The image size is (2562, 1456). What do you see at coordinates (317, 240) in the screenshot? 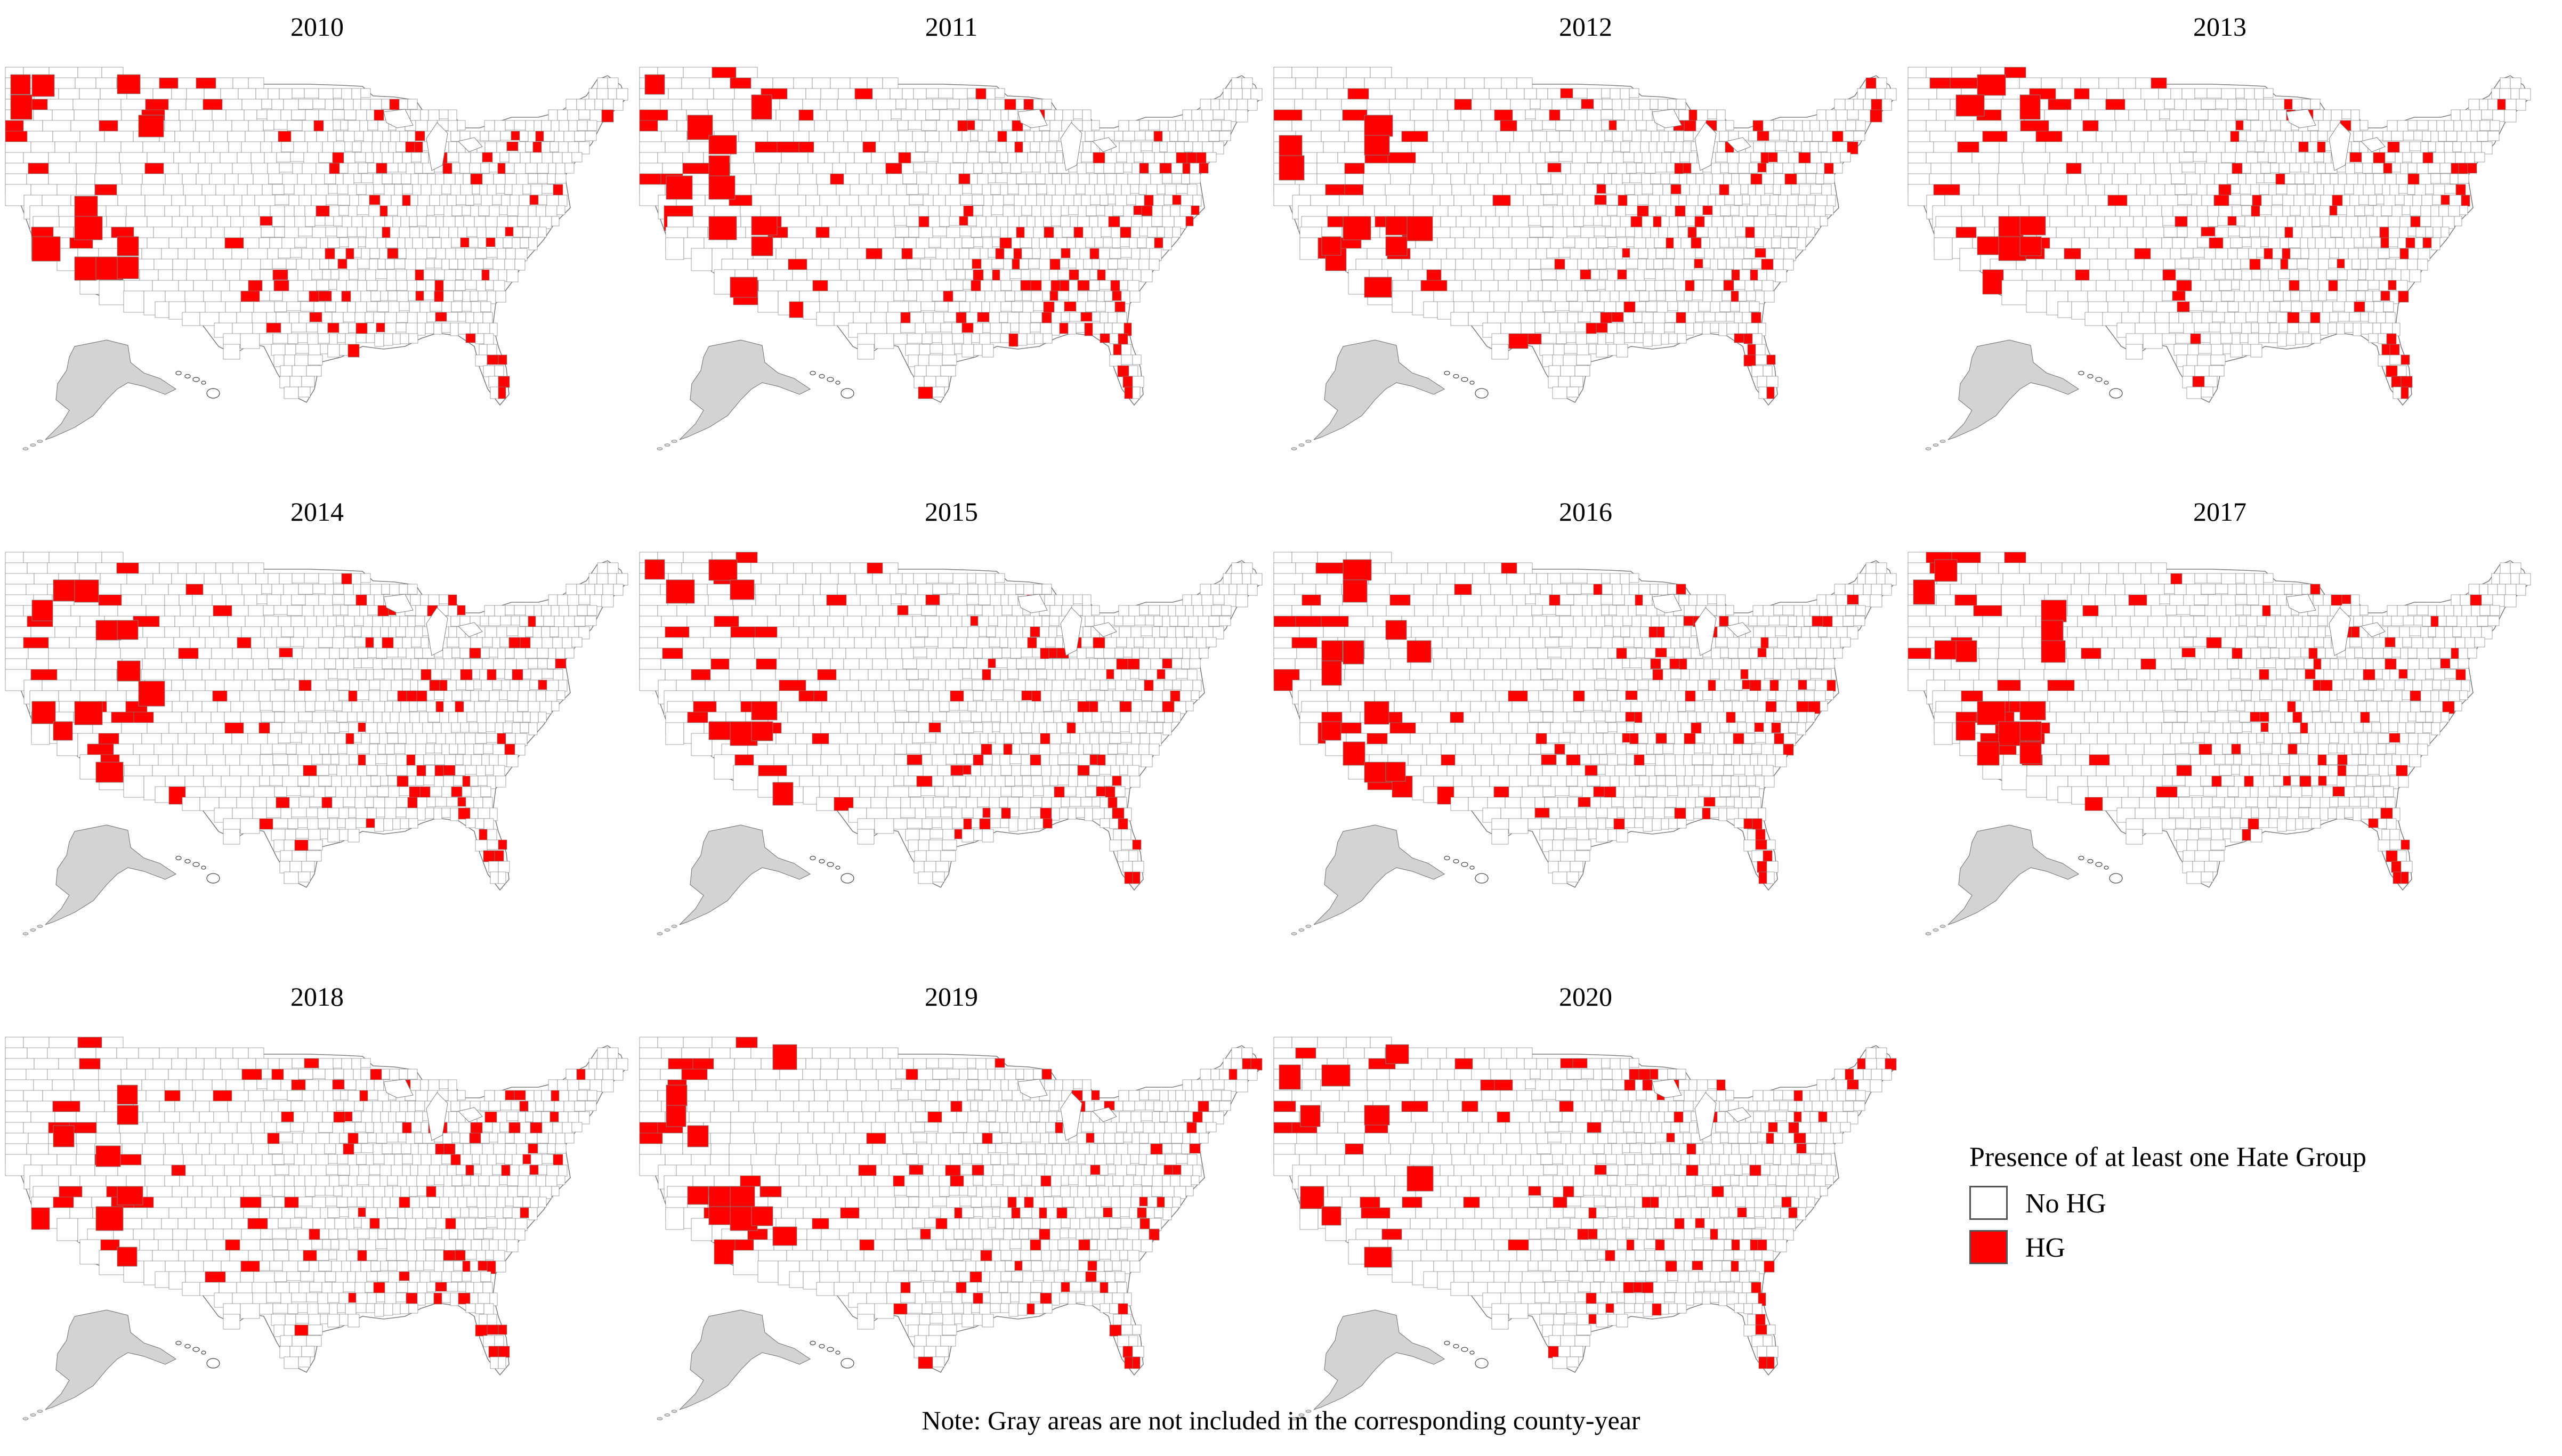
I see `map-panel-2010: 2010` at bounding box center [317, 240].